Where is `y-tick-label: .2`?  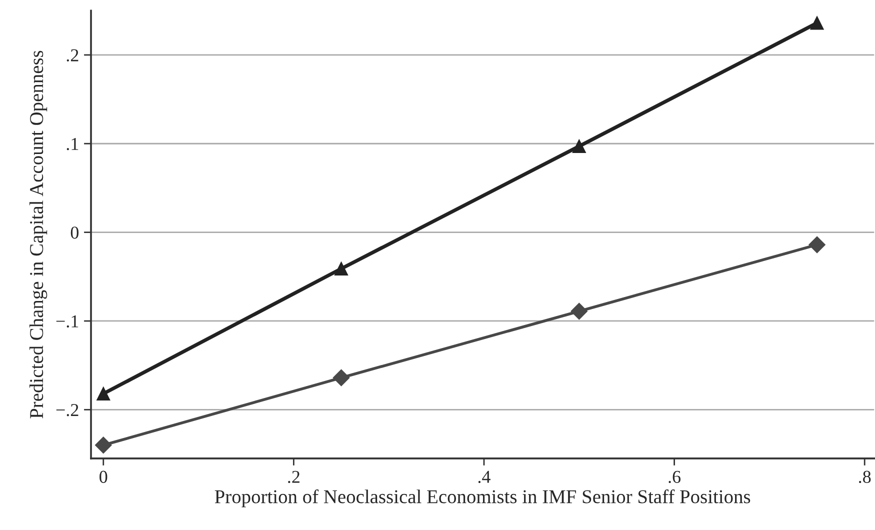 y-tick-label: .2 is located at coordinates (72, 55).